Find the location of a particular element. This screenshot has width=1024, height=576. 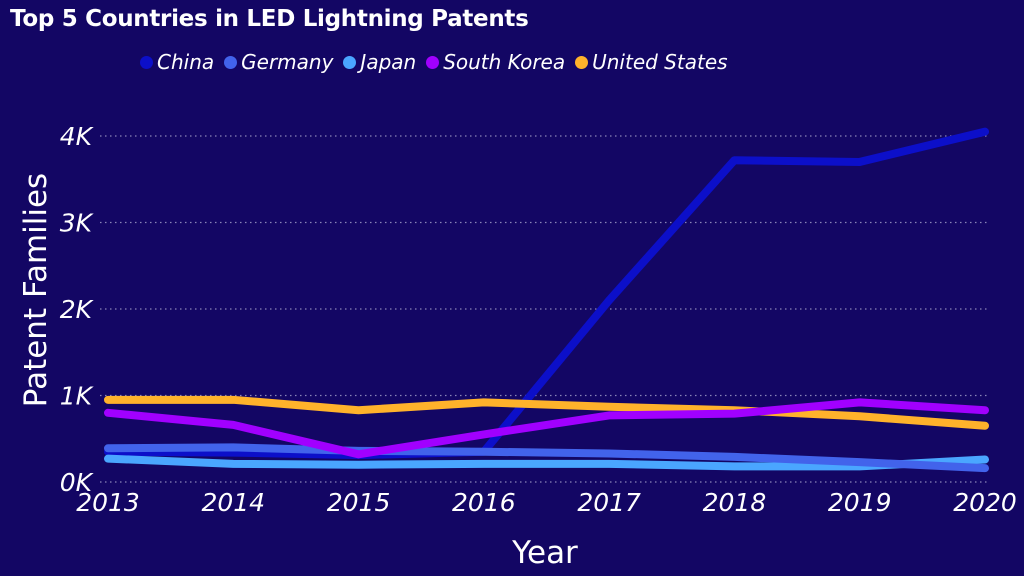

legend-label: Japan is located at coordinates (388, 62).